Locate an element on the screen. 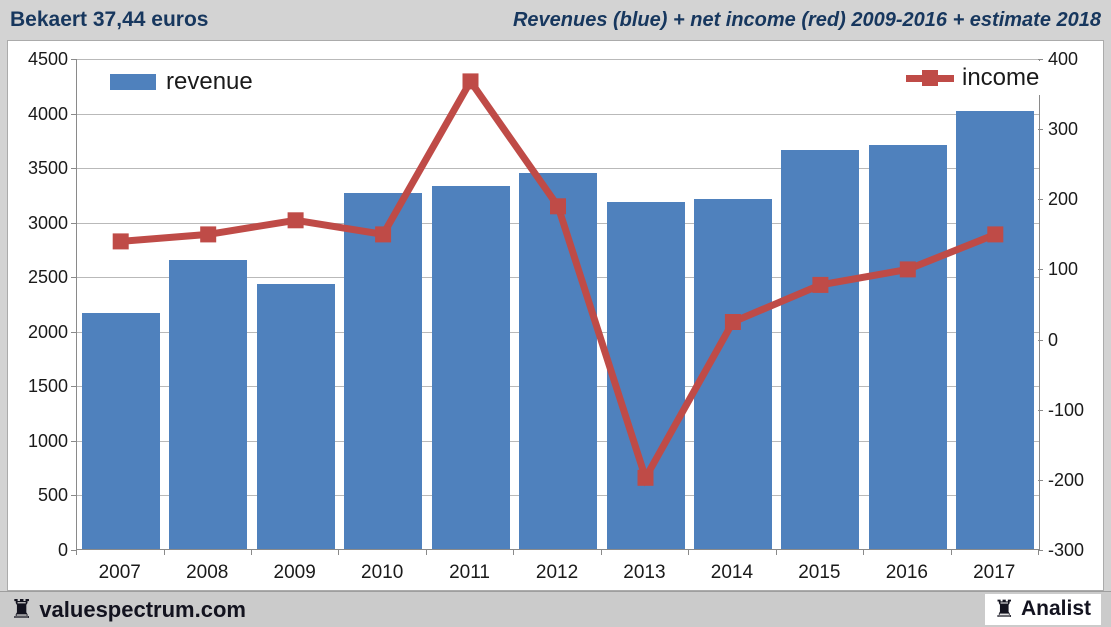  income-marker-2008 is located at coordinates (208, 234).